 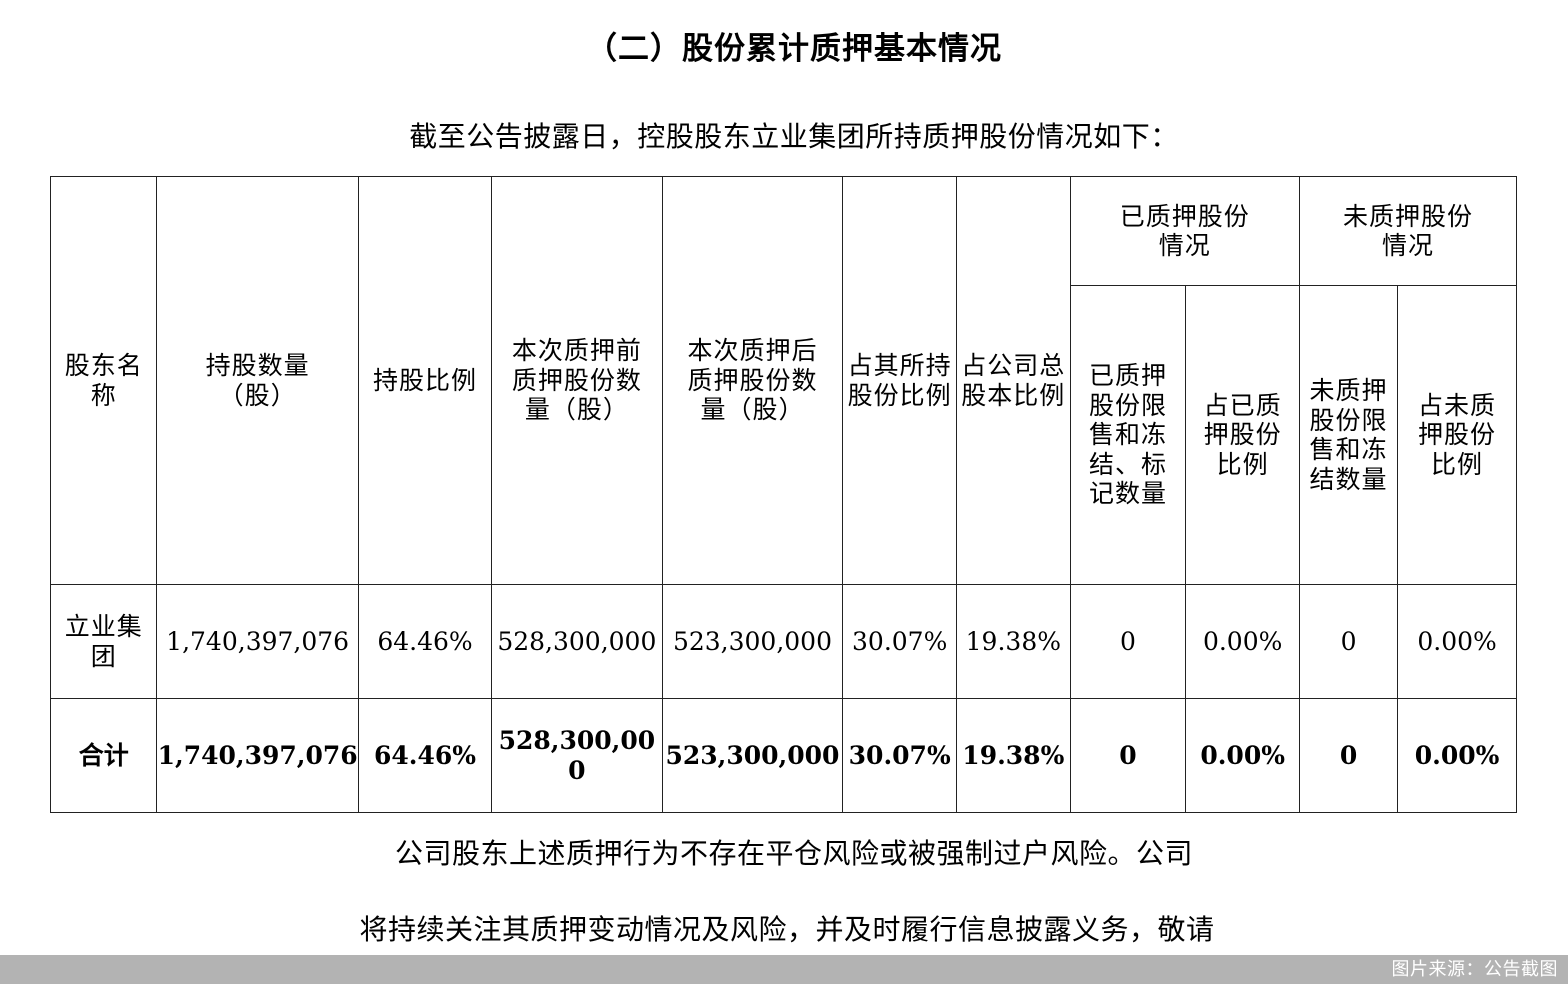 I want to click on col-header-shareholder-name: 股东名称, so click(x=103, y=380).